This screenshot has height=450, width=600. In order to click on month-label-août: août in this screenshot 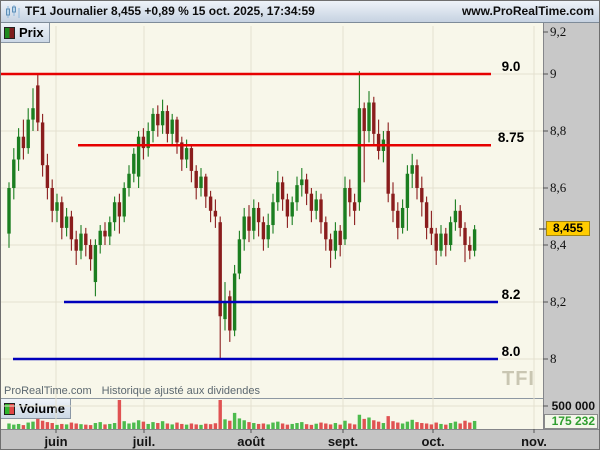, I will do `click(251, 441)`.